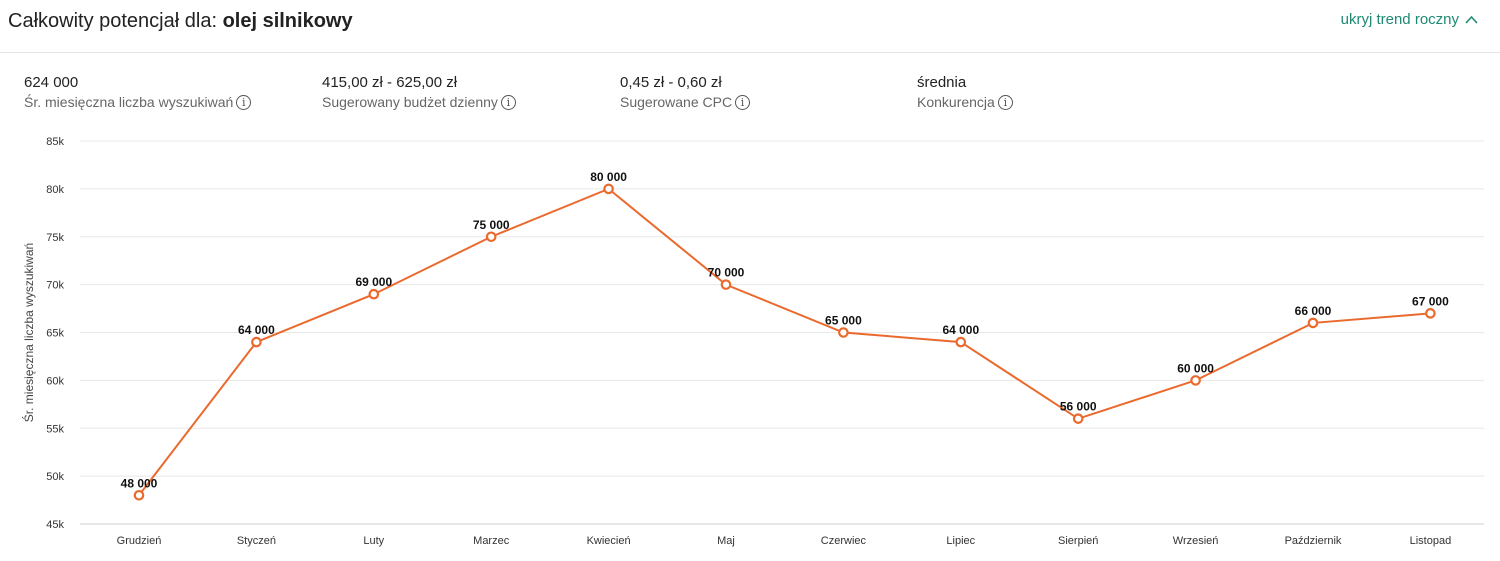  Describe the element at coordinates (1195, 368) in the screenshot. I see `data-label: 60 000` at that location.